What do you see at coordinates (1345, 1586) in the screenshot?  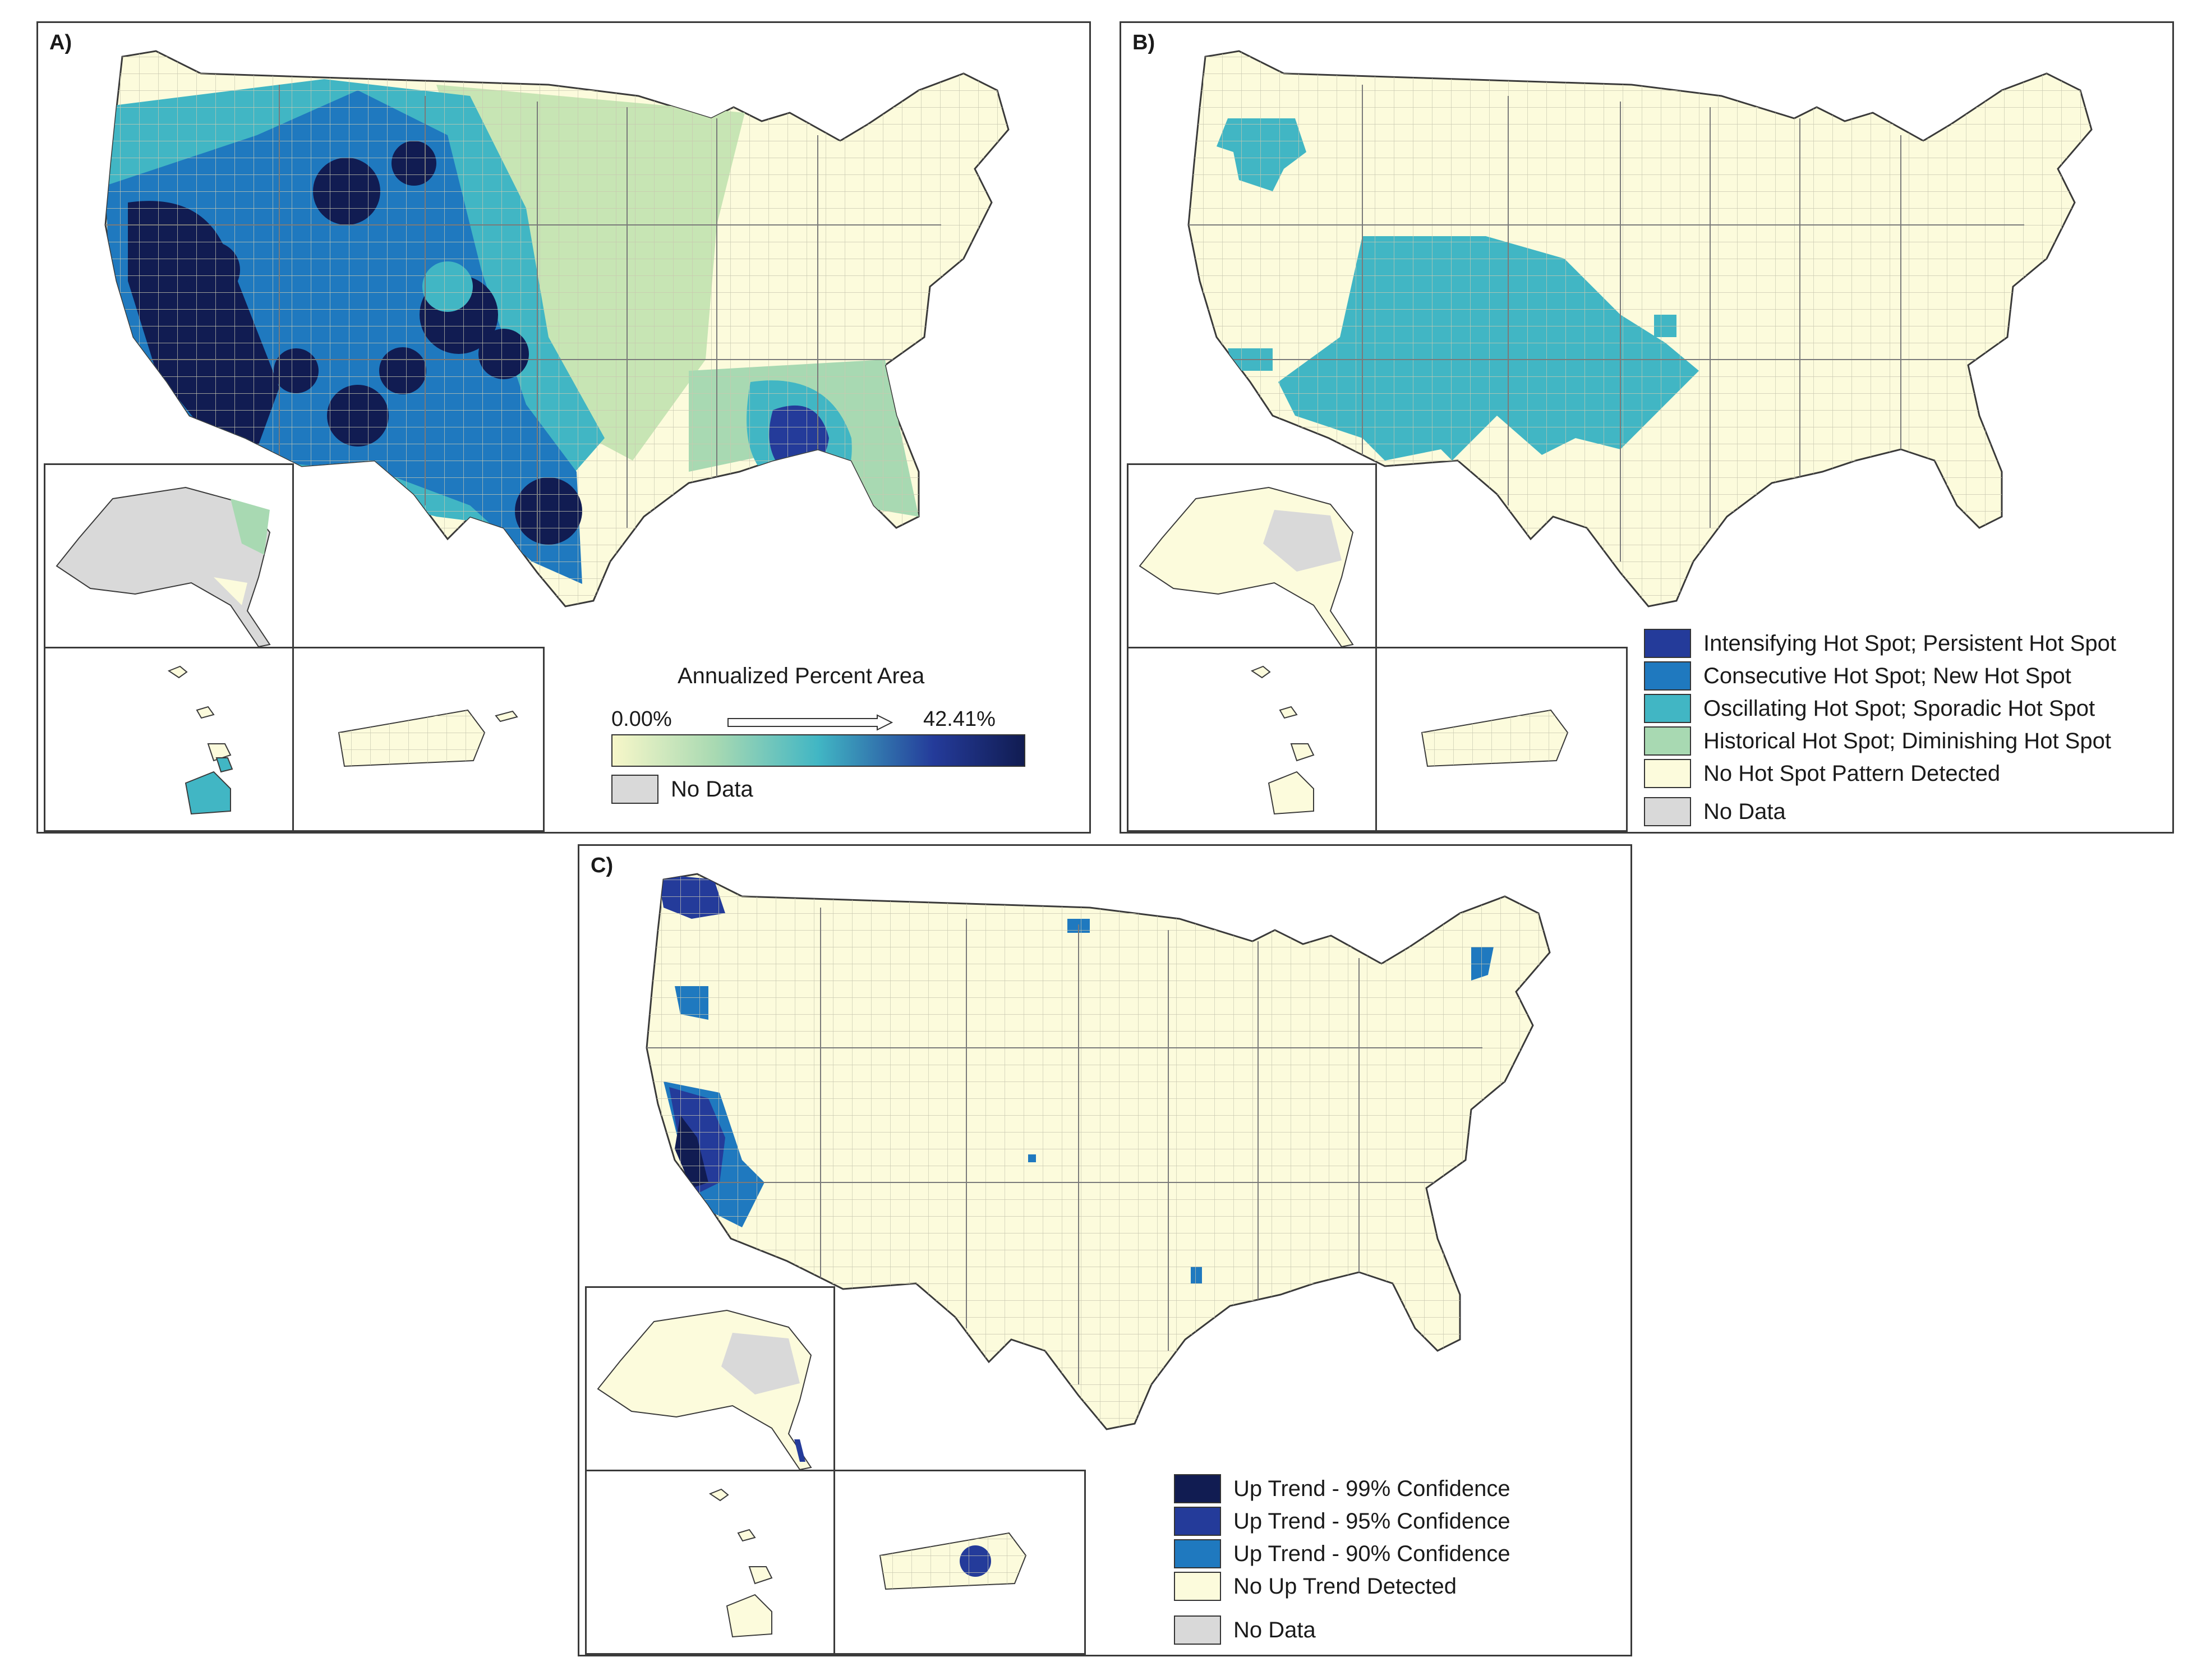 I see `legend-label: No Up Trend Detected` at bounding box center [1345, 1586].